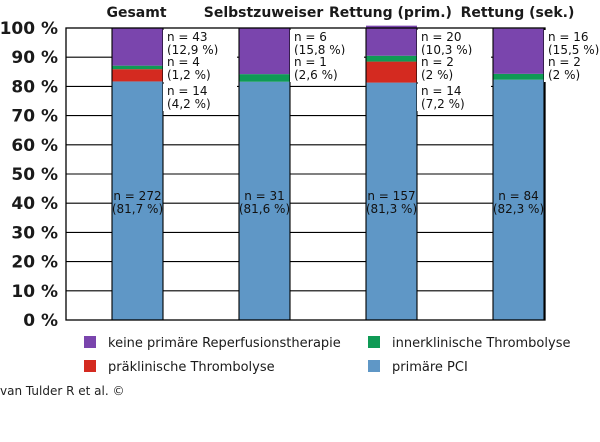  What do you see at coordinates (29, 29) in the screenshot?
I see `y-tick-label: 100 %` at bounding box center [29, 29].